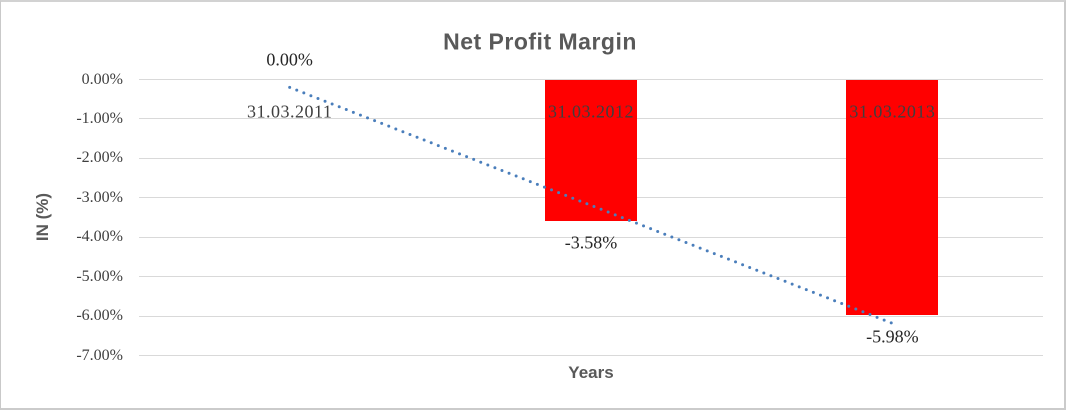 The width and height of the screenshot is (1066, 410). I want to click on y-tick-label: -6.00%, so click(99, 316).